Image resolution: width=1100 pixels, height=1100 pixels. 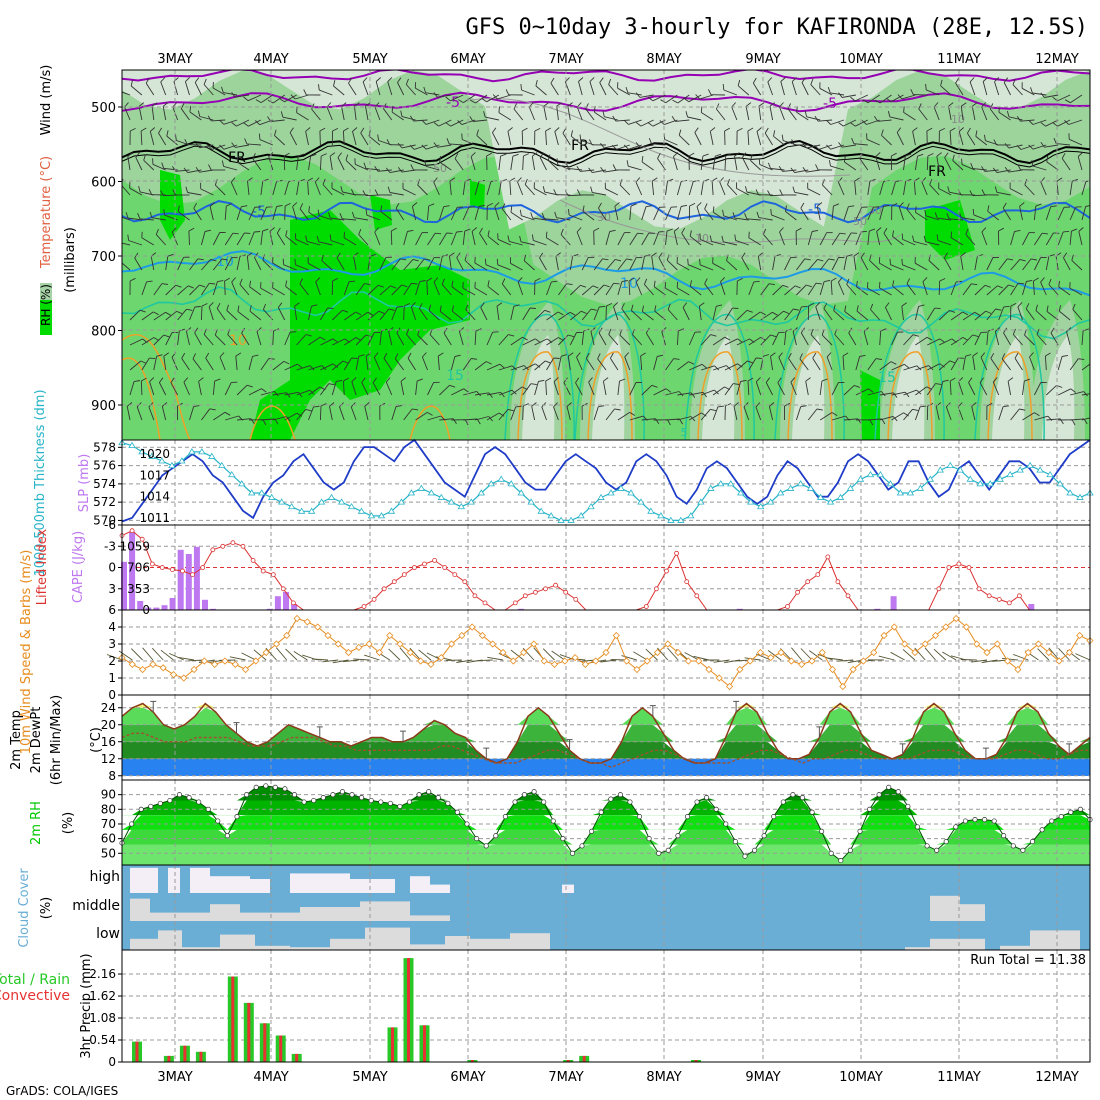 I want to click on rh-ylabel-2: (%), so click(x=68, y=823).